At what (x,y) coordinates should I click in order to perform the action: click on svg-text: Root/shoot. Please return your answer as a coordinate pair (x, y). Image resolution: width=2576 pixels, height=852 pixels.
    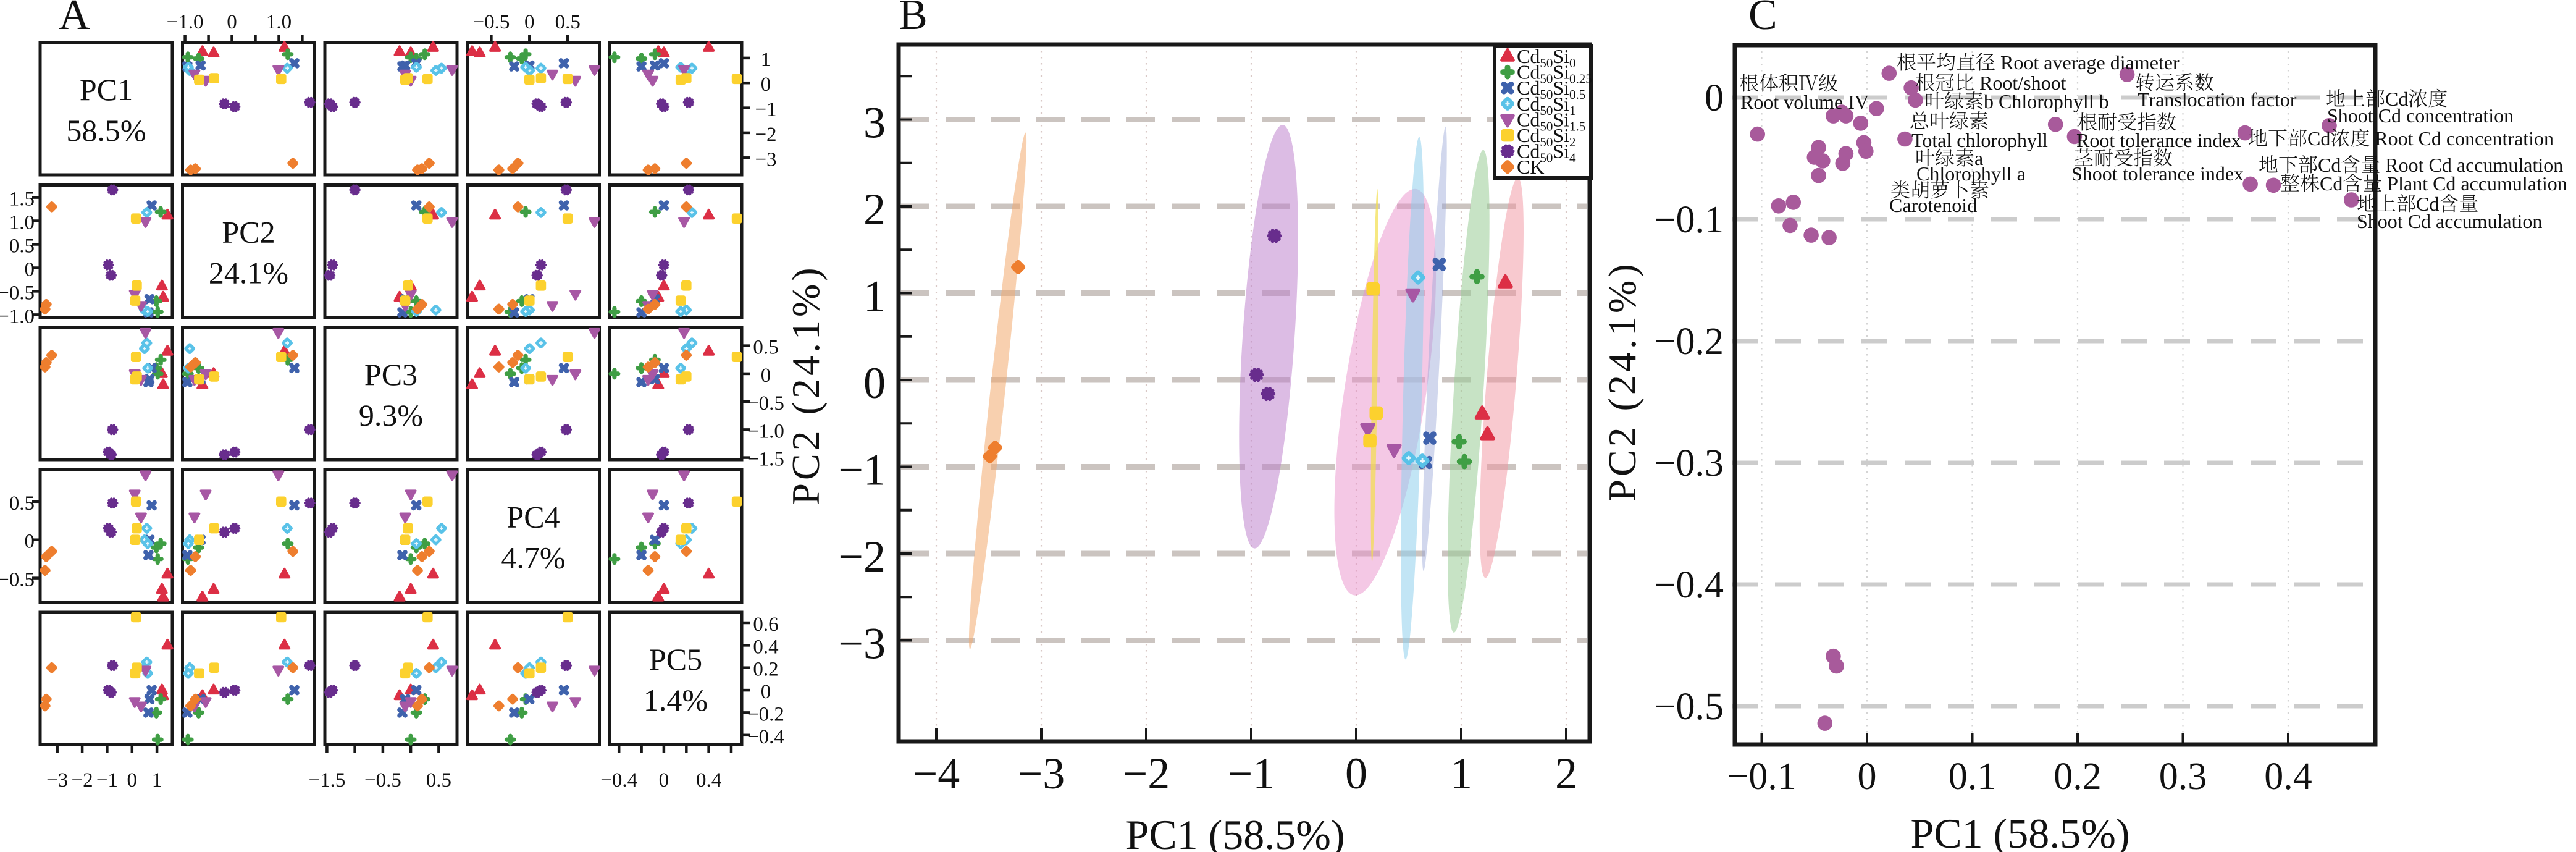
    Looking at the image, I should click on (2020, 83).